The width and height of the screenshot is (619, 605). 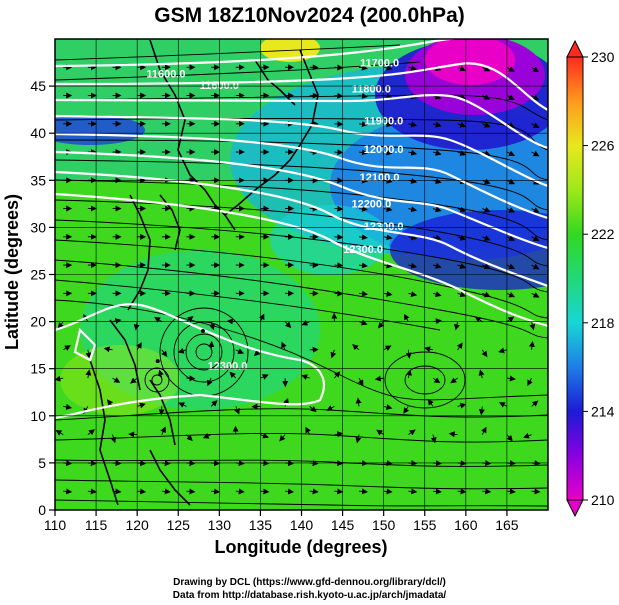 What do you see at coordinates (371, 205) in the screenshot?
I see `contour-label: 12200.0` at bounding box center [371, 205].